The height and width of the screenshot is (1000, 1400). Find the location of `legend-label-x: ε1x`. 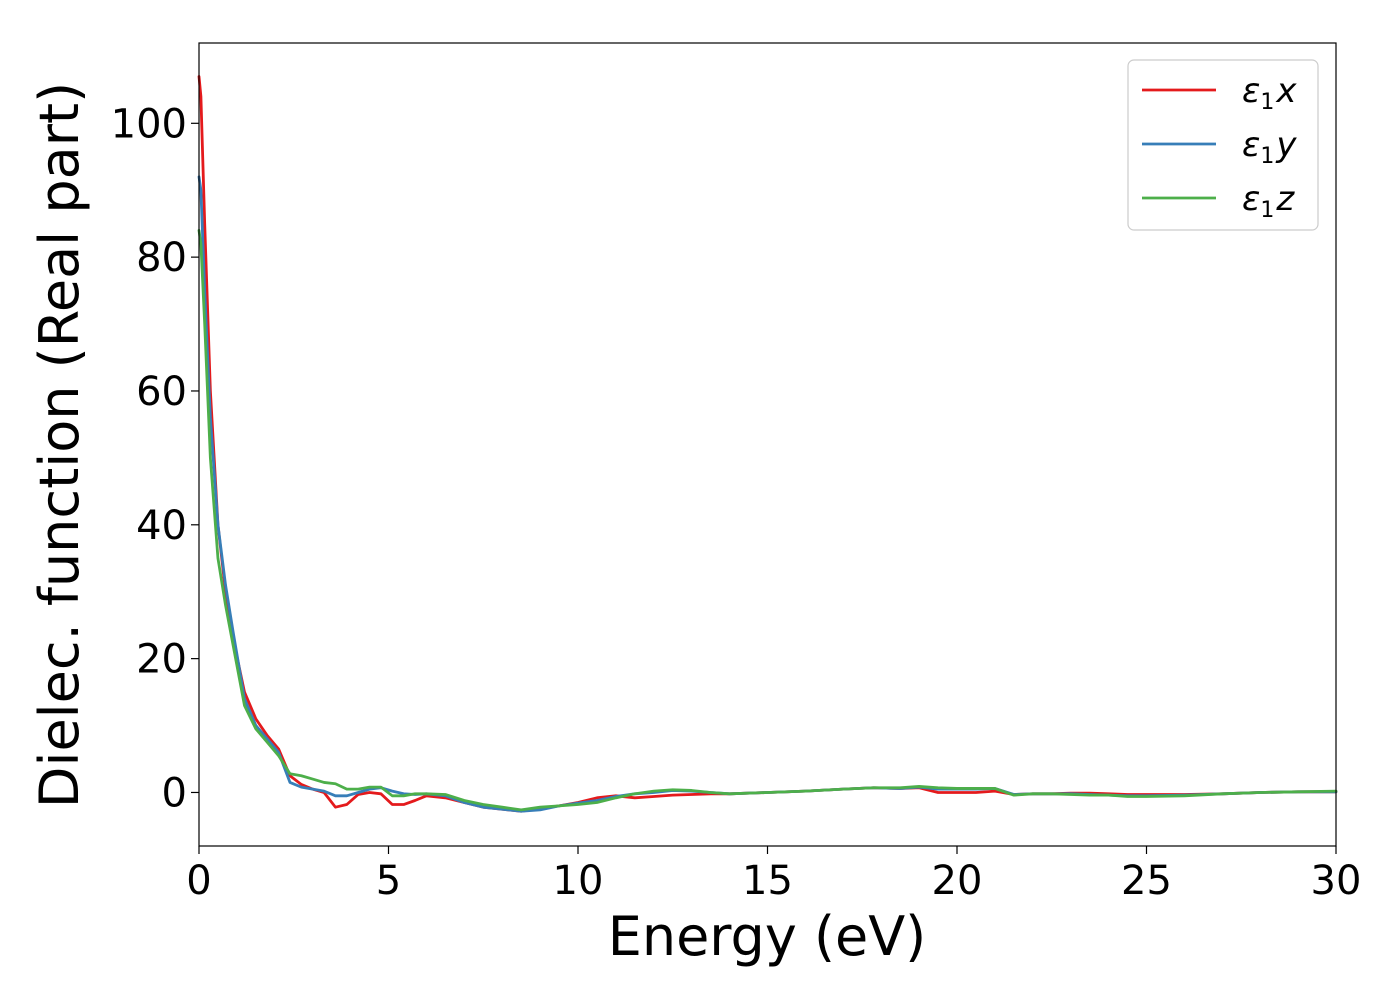

legend-label-x: ε1x is located at coordinates (1269, 93).